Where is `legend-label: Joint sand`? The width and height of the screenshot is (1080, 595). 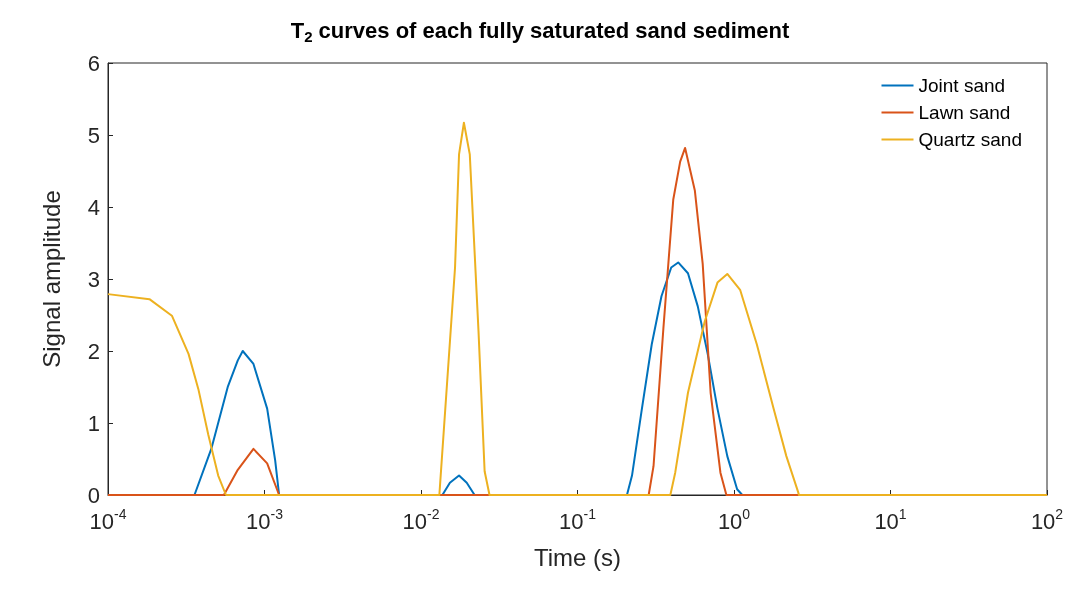 legend-label: Joint sand is located at coordinates (962, 85).